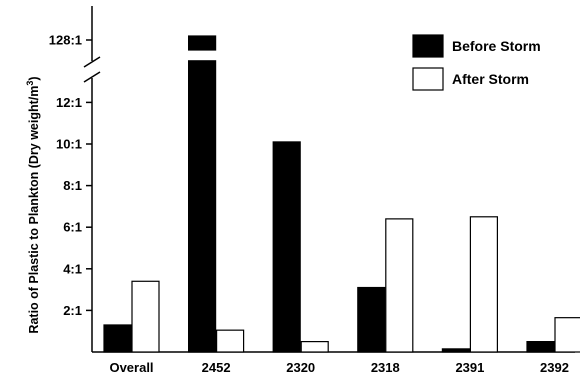 The image size is (580, 384). I want to click on x-axis-categories: Overall 2452 2320 2318 2391 2392, so click(339, 367).